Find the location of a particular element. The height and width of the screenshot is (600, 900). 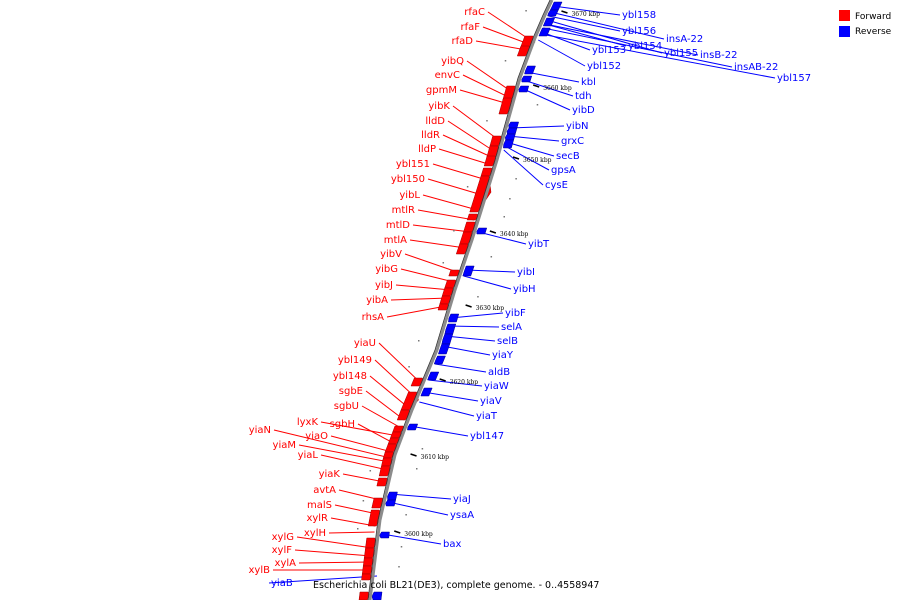

gene-label-envC: envC is located at coordinates (447, 75).